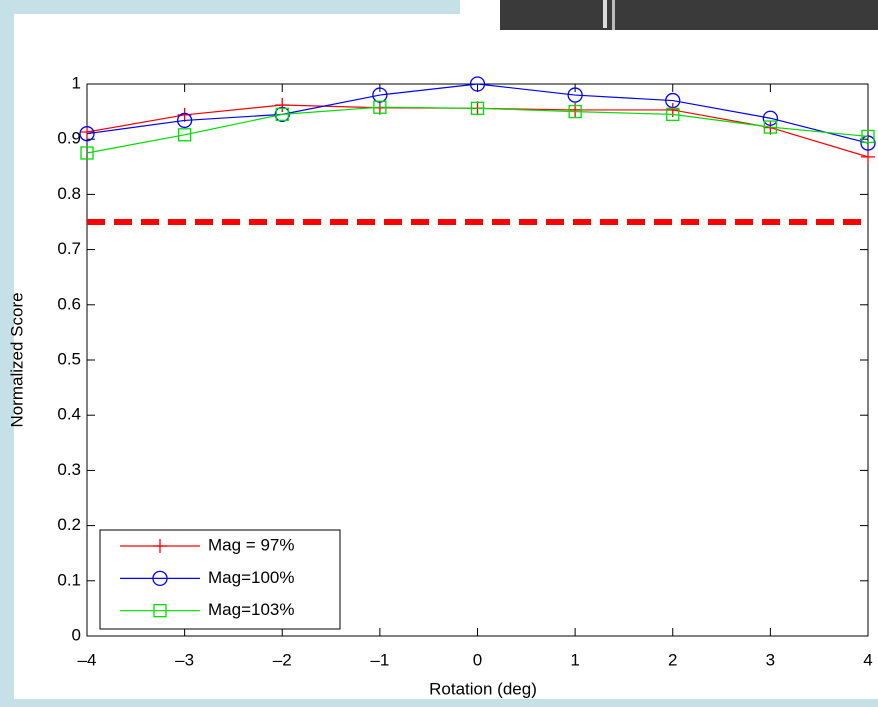  I want to click on x-tick-label: 2, so click(672, 659).